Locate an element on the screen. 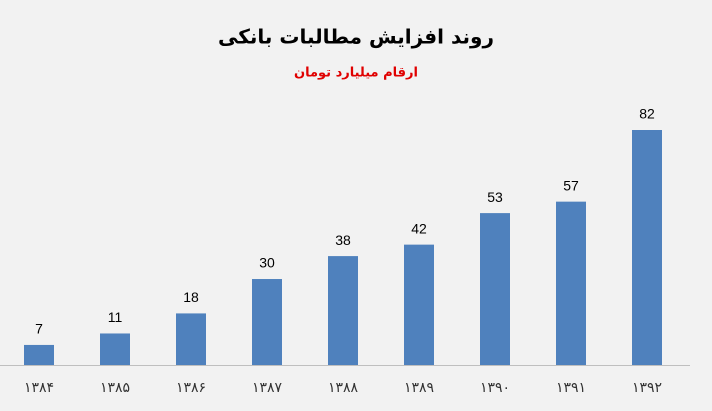  value-label: 30 is located at coordinates (267, 263).